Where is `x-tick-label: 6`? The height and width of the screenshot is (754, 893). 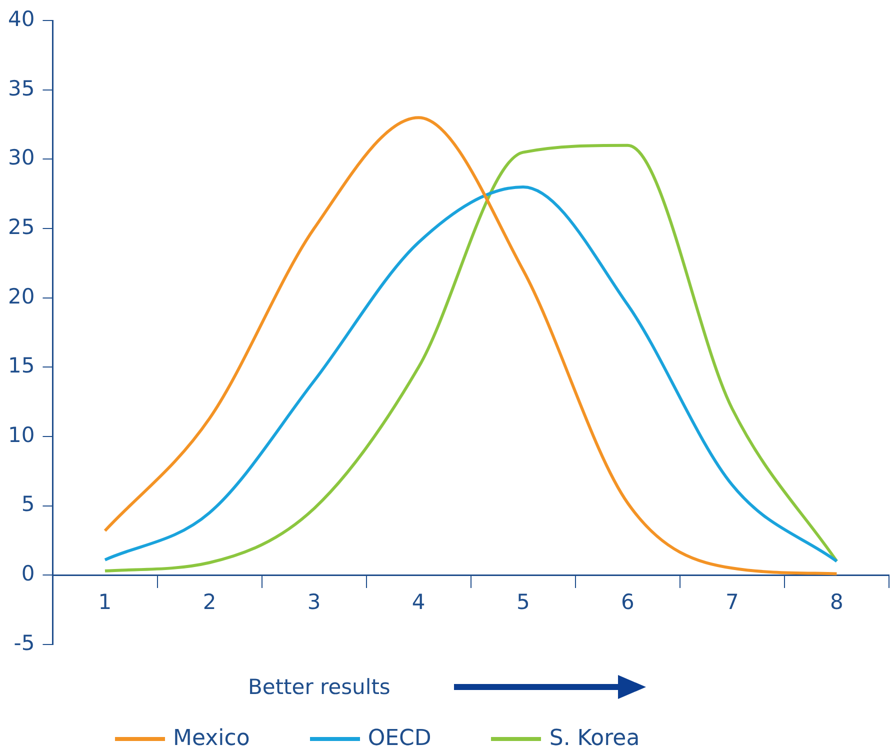
x-tick-label: 6 is located at coordinates (627, 602).